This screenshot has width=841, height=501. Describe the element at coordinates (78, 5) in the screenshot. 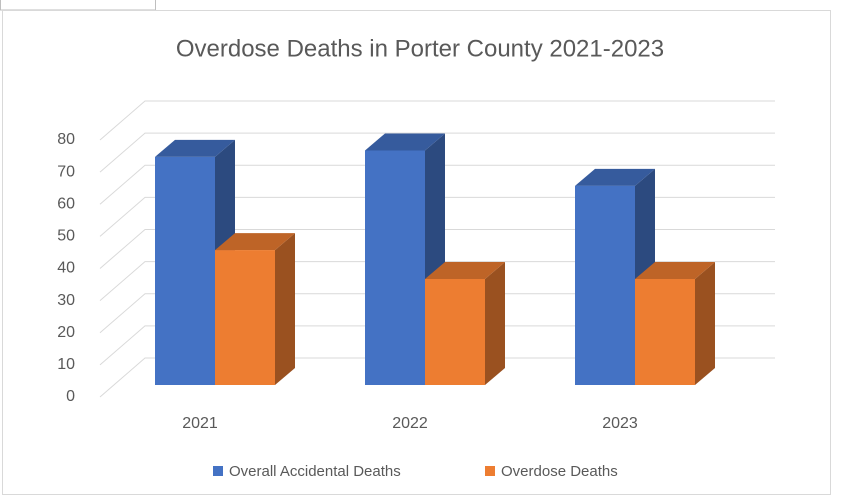

I see `sheet-tab` at that location.